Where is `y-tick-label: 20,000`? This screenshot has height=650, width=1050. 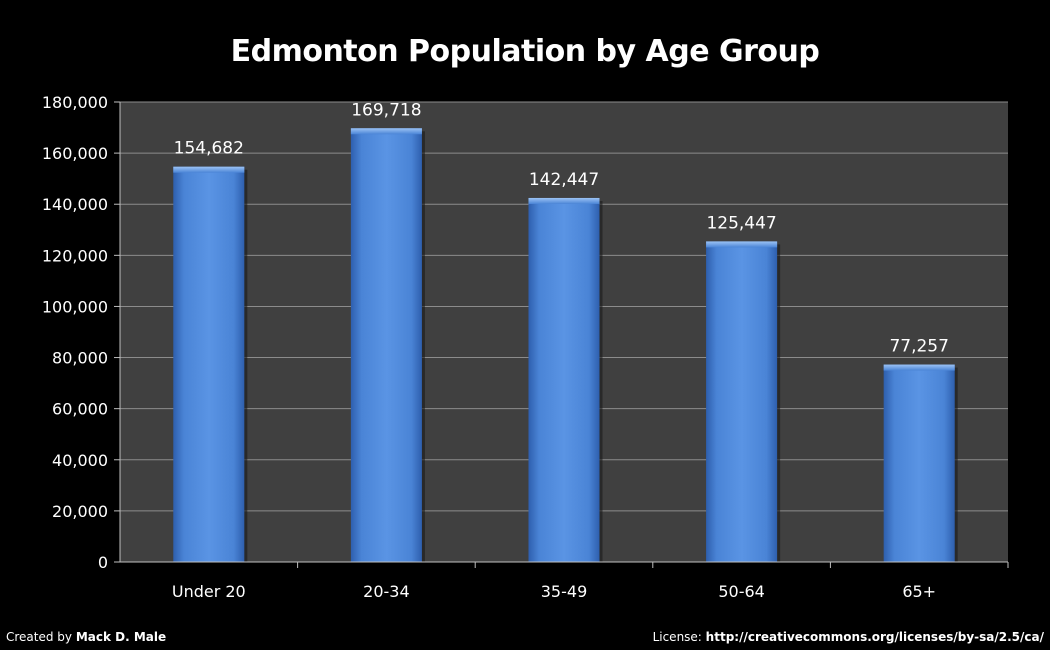 y-tick-label: 20,000 is located at coordinates (80, 511).